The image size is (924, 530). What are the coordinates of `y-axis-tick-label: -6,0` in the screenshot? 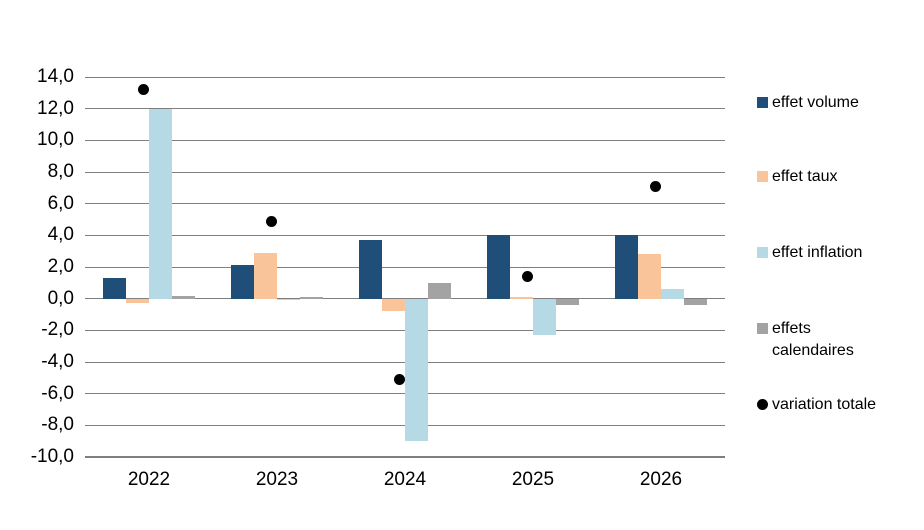 It's located at (57, 393).